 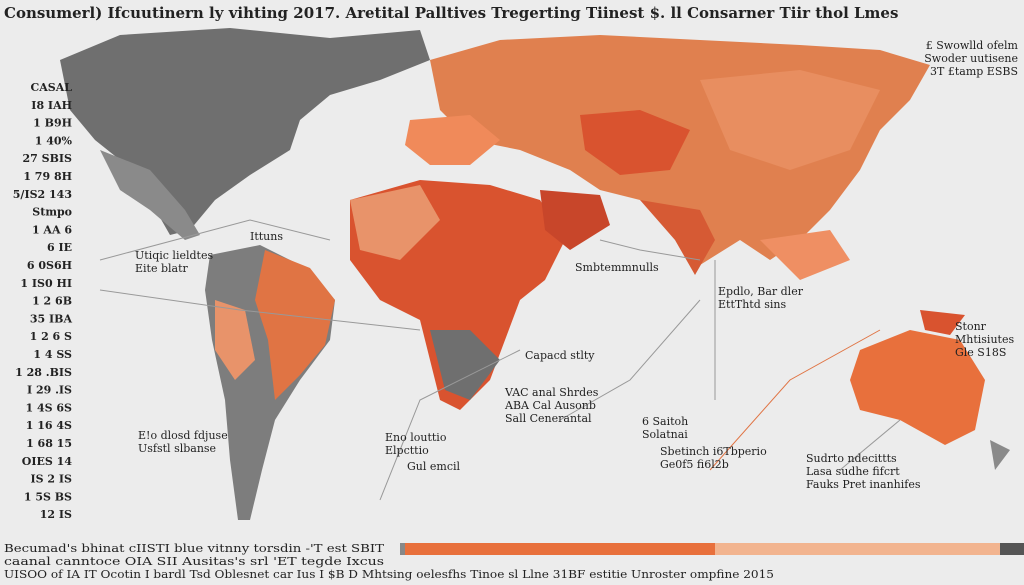 I want to click on annotation: Sbetinch i6Tbperio, so click(x=713, y=451).